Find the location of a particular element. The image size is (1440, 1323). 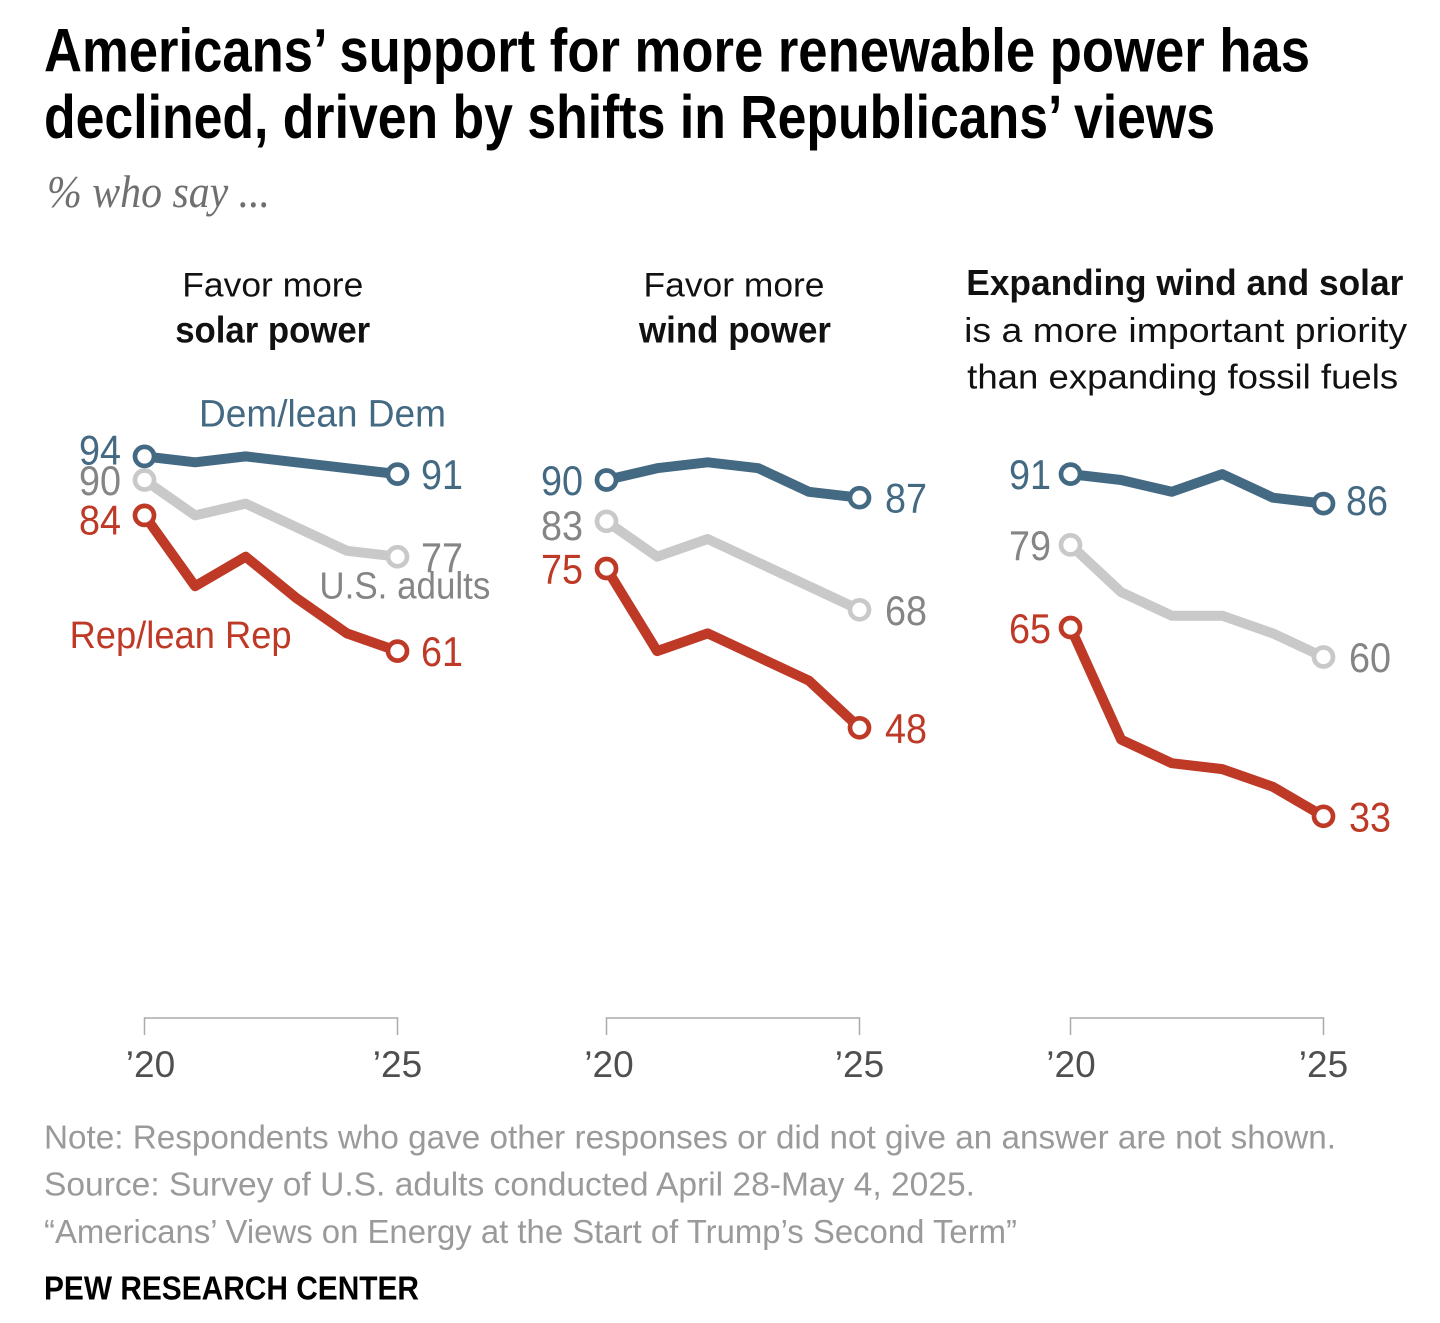

svg-text: 75 is located at coordinates (562, 569).